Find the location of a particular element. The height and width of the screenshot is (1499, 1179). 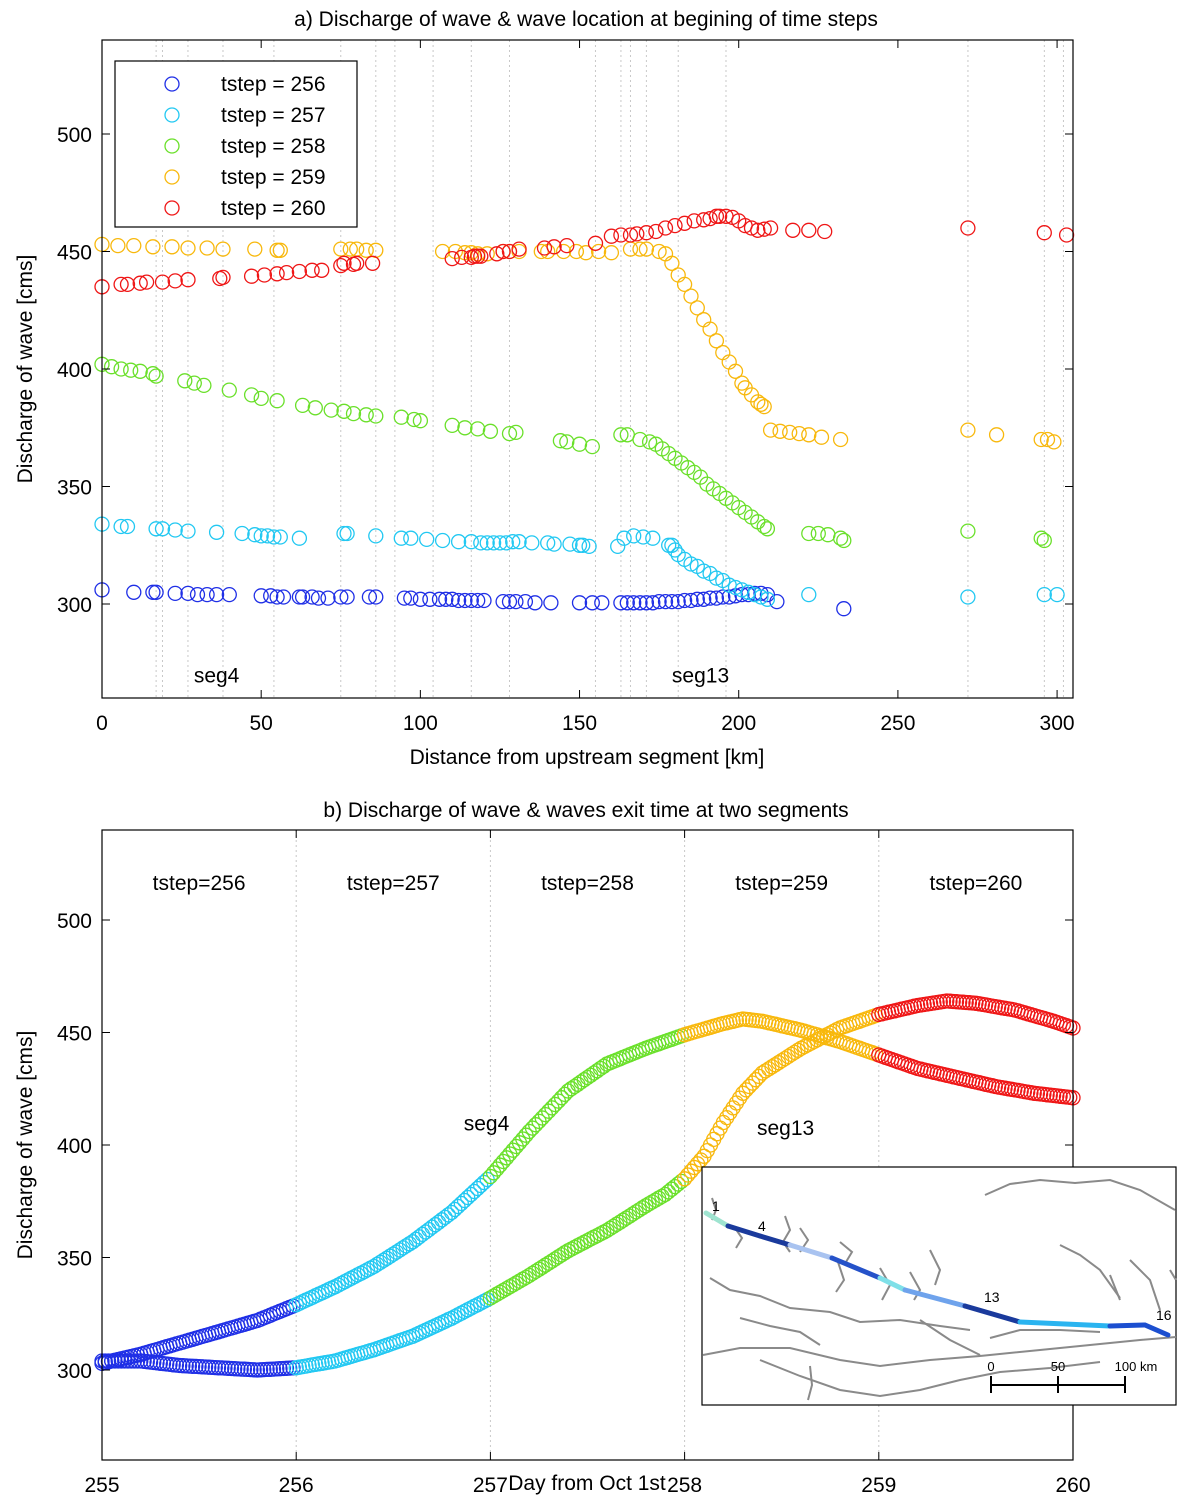

legend-label-259: tstep = 259 is located at coordinates (273, 177).